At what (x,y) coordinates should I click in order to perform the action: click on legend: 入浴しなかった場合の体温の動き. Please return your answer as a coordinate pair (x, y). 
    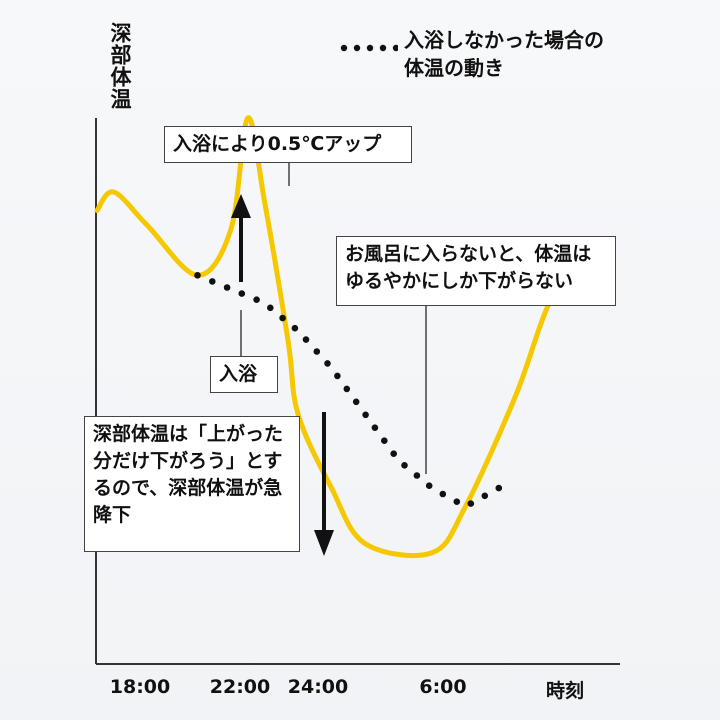
    Looking at the image, I should click on (476, 54).